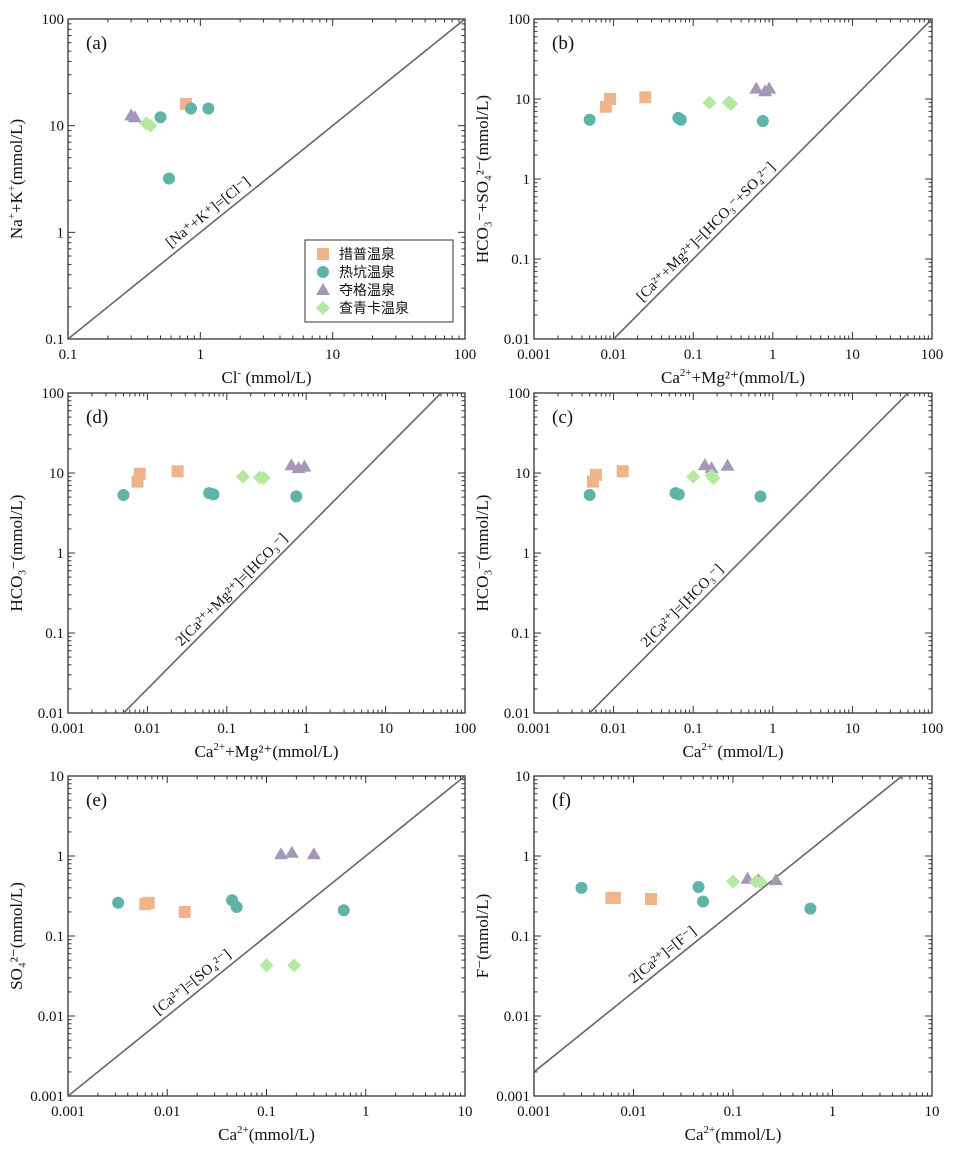 The height and width of the screenshot is (1163, 960). I want to click on y-axis-label: F⁻(mmol/L), so click(482, 936).